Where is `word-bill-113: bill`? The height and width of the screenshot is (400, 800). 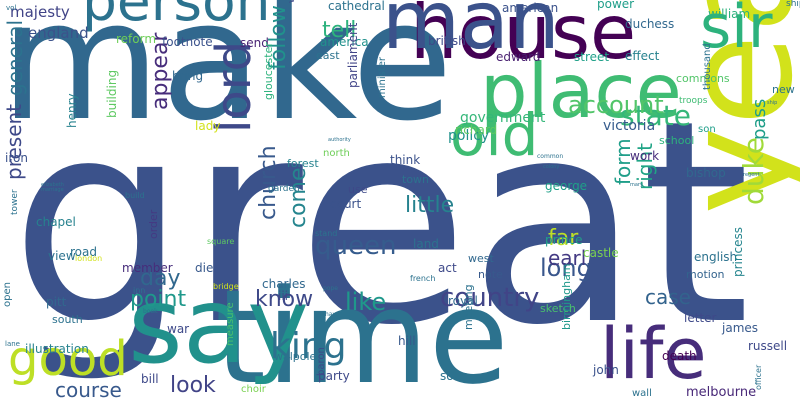
word-bill-113: bill is located at coordinates (150, 379).